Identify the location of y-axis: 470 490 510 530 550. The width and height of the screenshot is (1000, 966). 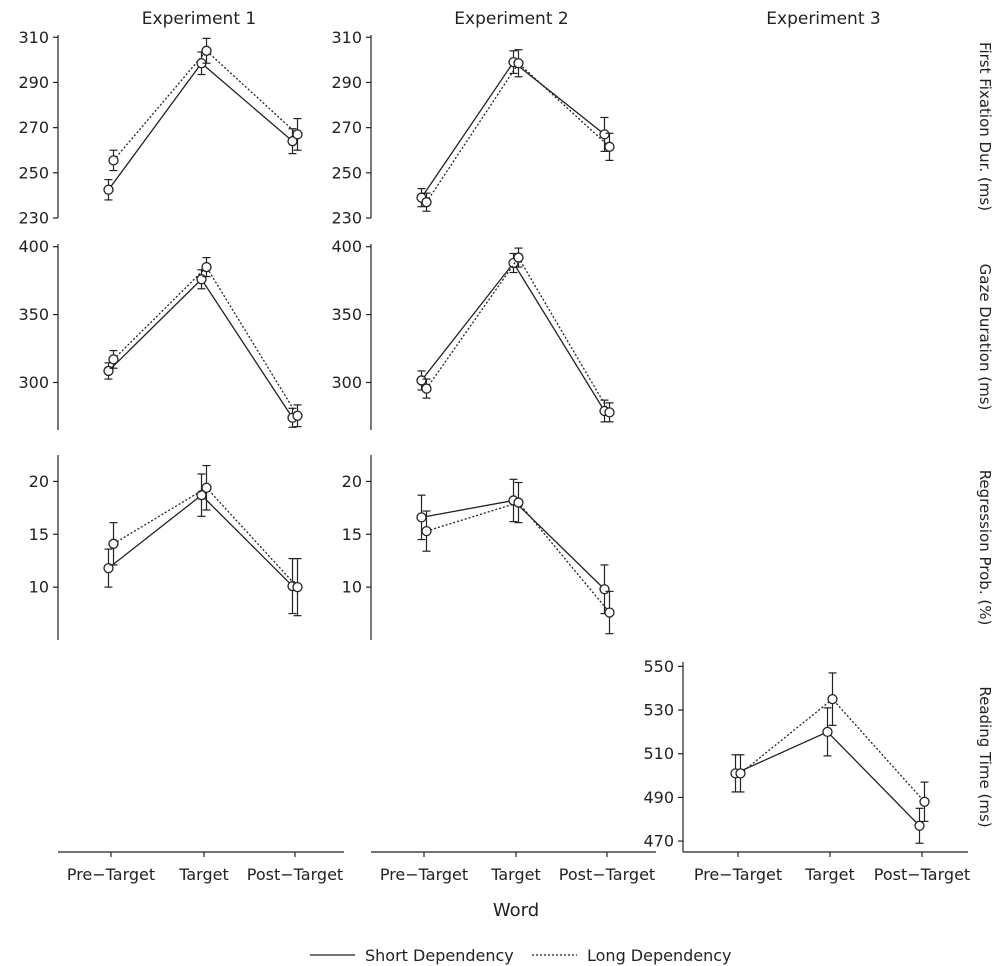
(663, 754).